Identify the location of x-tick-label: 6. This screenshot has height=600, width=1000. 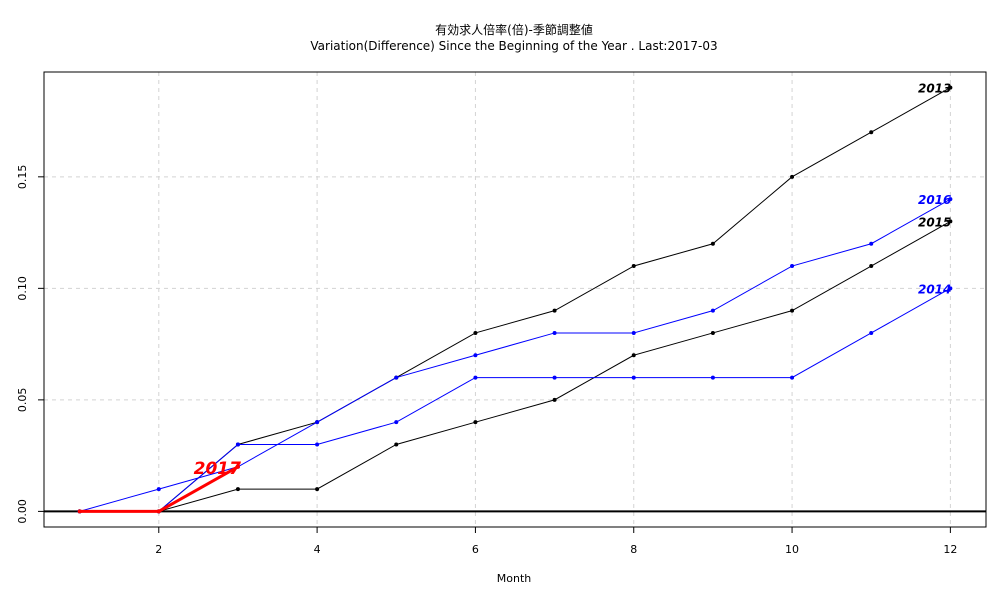
(475, 549).